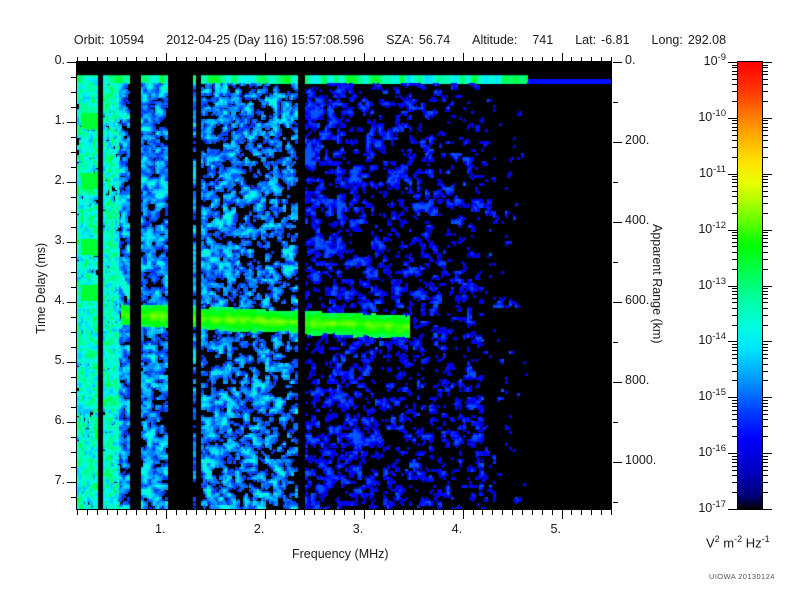 Image resolution: width=800 pixels, height=600 pixels. I want to click on colorbar-gradient, so click(750, 285).